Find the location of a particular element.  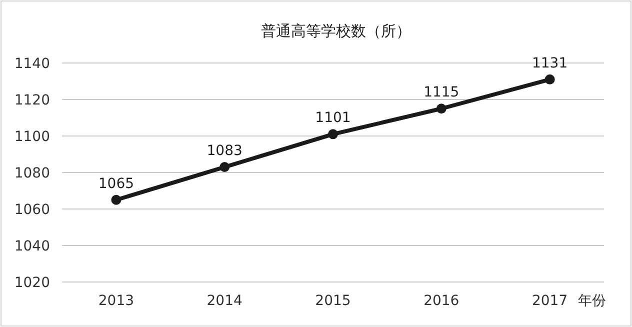

data-label: 1115 is located at coordinates (442, 92).